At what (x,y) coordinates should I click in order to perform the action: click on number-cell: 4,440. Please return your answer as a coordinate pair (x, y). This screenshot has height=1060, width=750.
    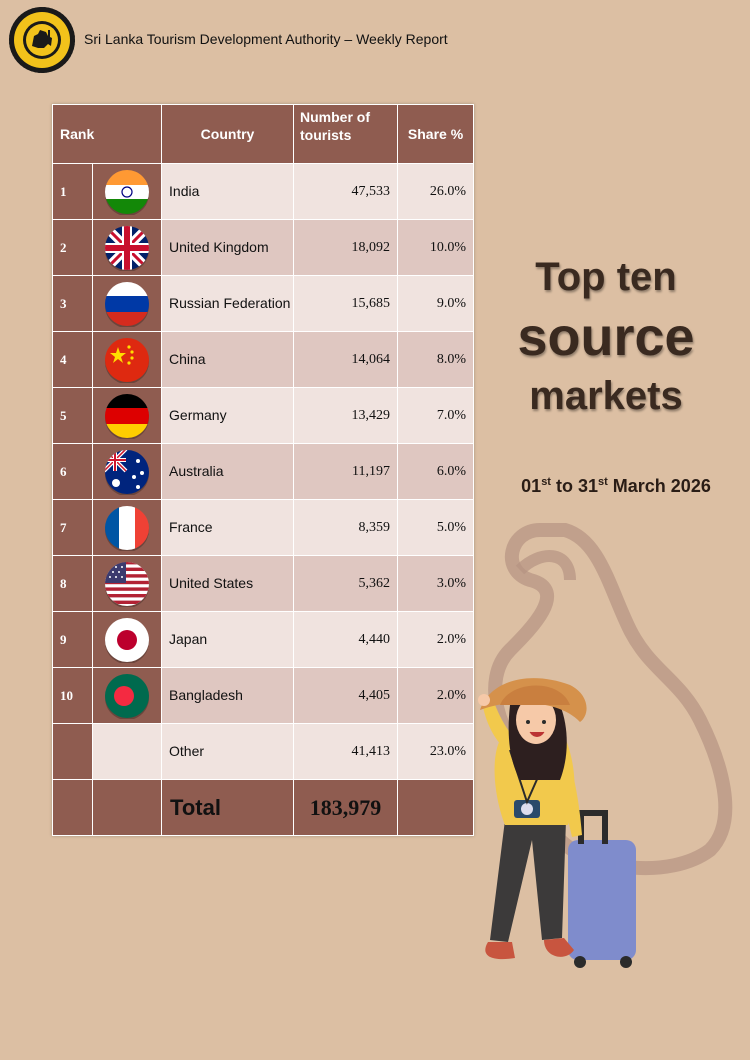
    Looking at the image, I should click on (346, 639).